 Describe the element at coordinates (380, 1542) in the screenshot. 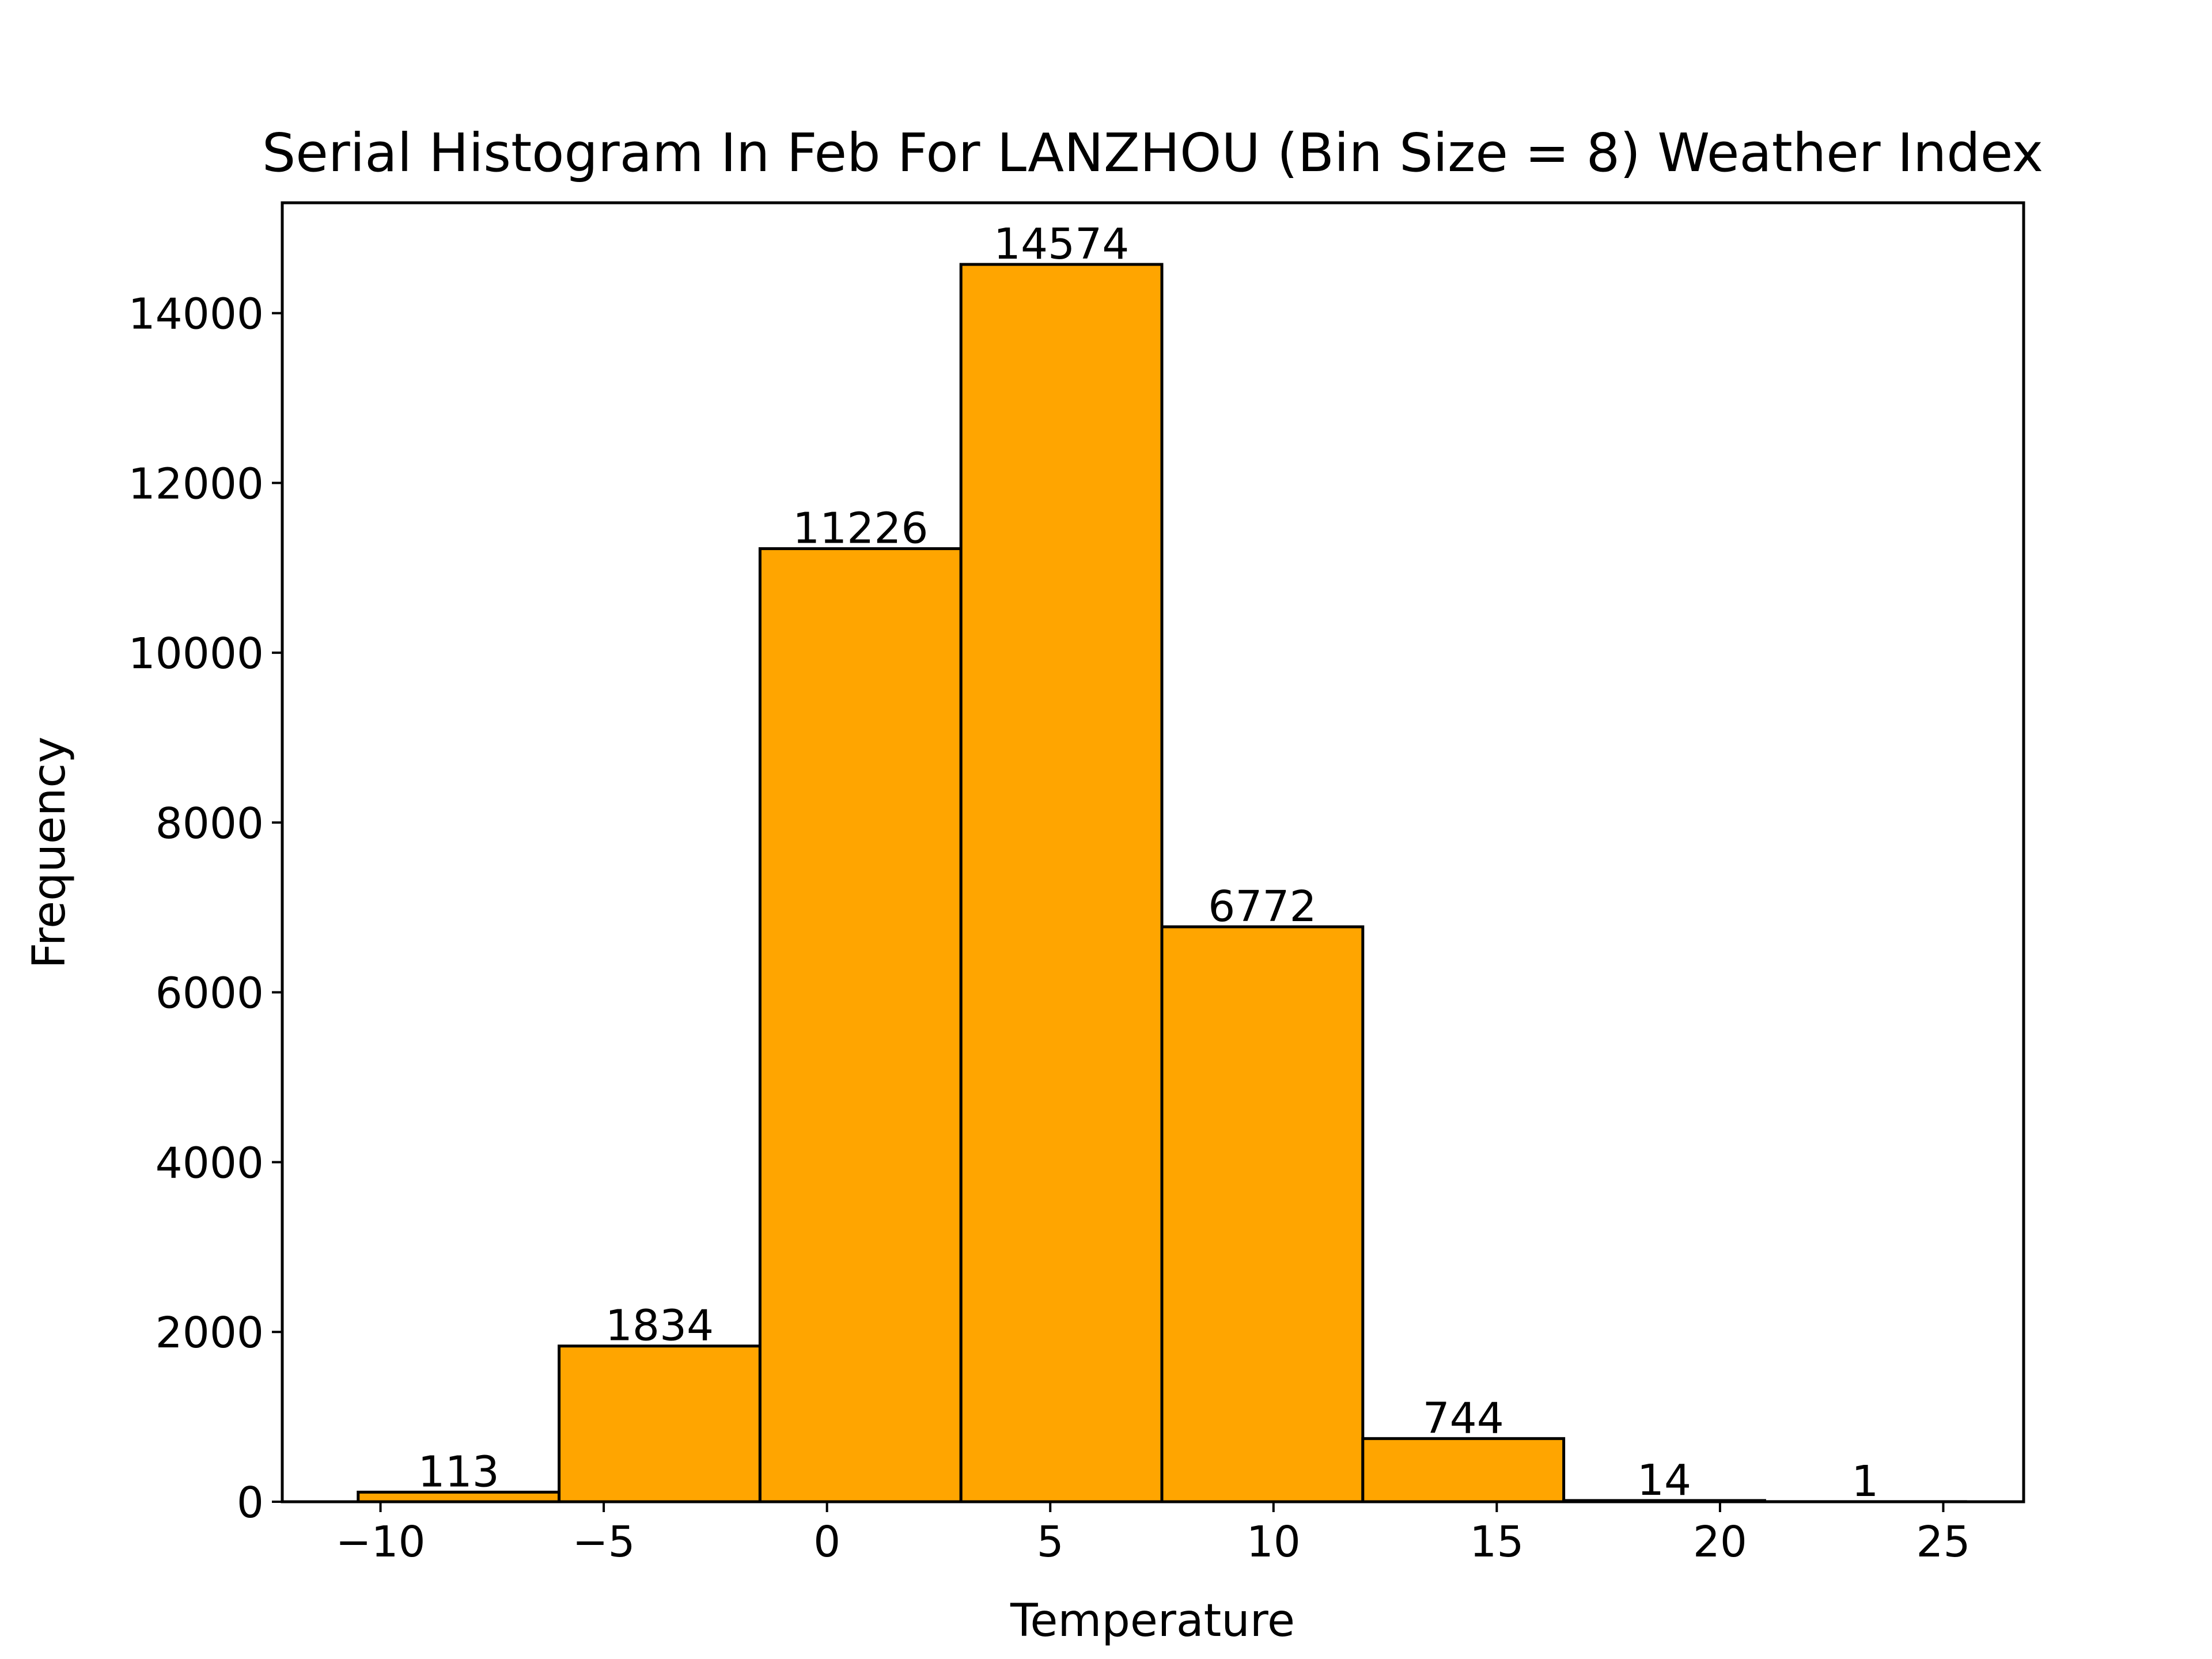

I see `x-tick-label: −10` at that location.